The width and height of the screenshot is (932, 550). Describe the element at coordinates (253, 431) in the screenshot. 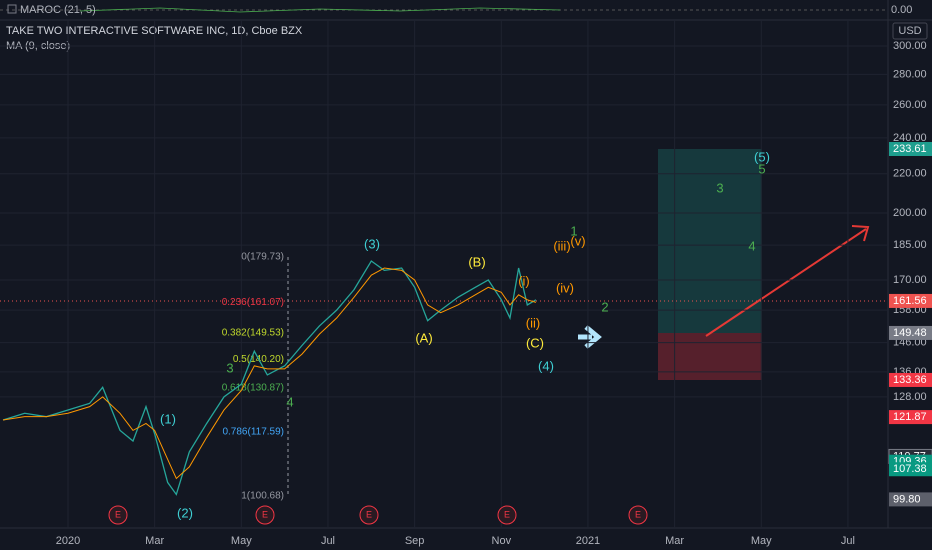

I see `fib-label: 0.786(117.59)` at that location.